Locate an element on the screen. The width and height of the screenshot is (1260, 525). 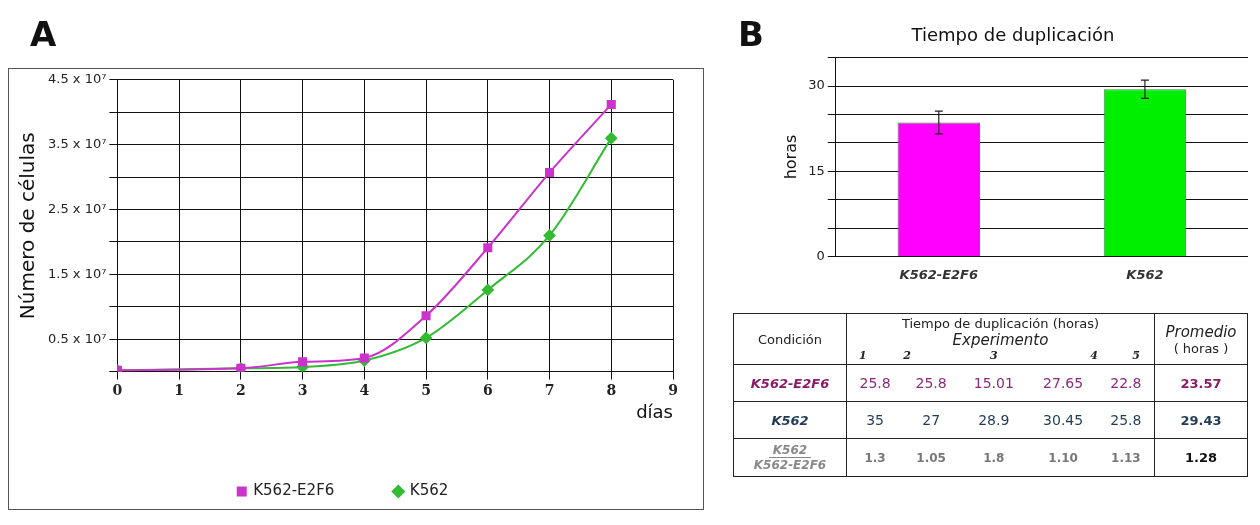
x-tick-label: 9 is located at coordinates (673, 389).